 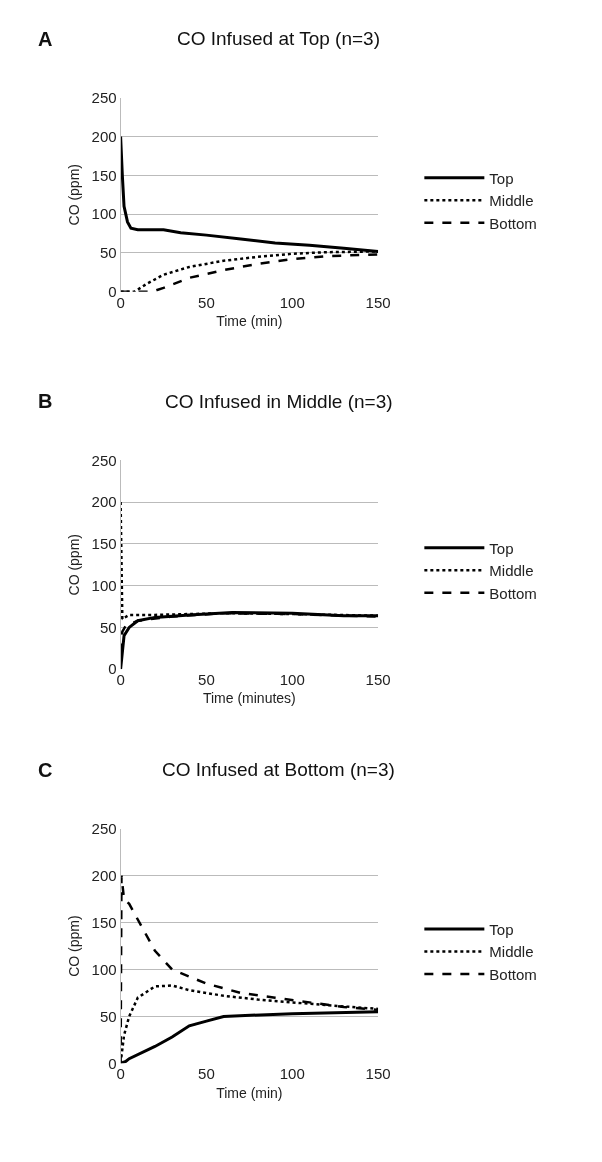 What do you see at coordinates (278, 38) in the screenshot?
I see `chart-title: CO Infused at Top (n=3)` at bounding box center [278, 38].